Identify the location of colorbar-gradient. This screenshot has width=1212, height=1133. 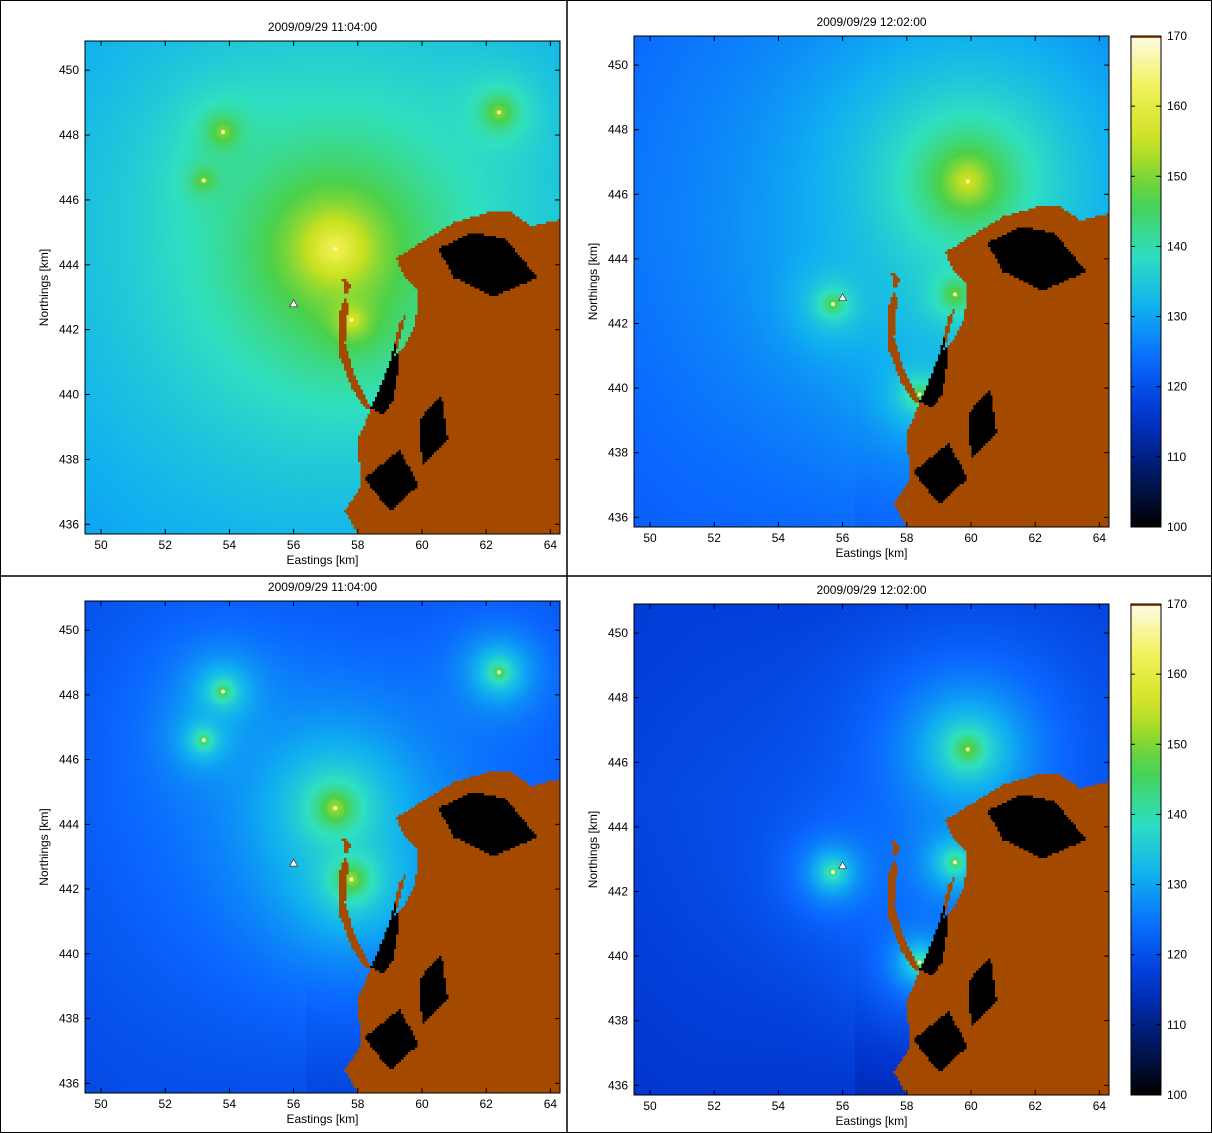
(1146, 281).